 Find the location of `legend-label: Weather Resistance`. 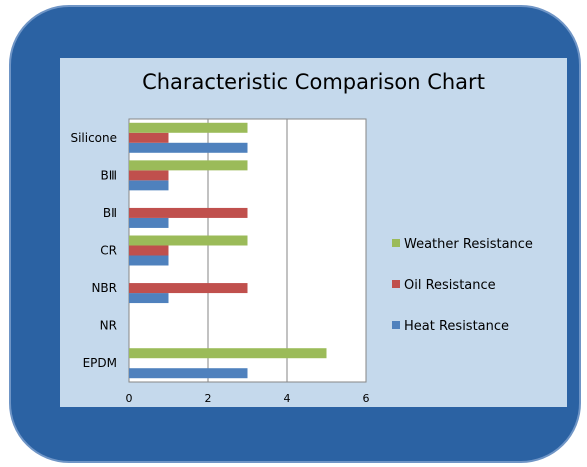

legend-label: Weather Resistance is located at coordinates (468, 244).